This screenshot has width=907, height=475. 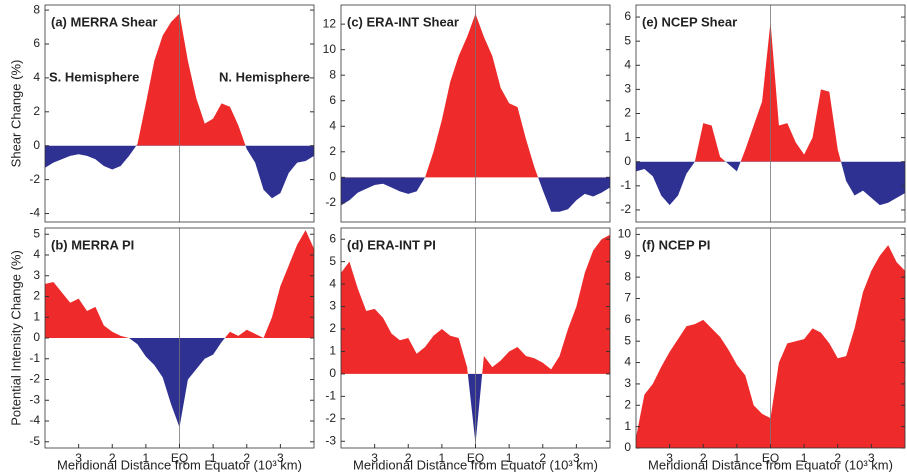 I want to click on area, so click(x=770, y=346).